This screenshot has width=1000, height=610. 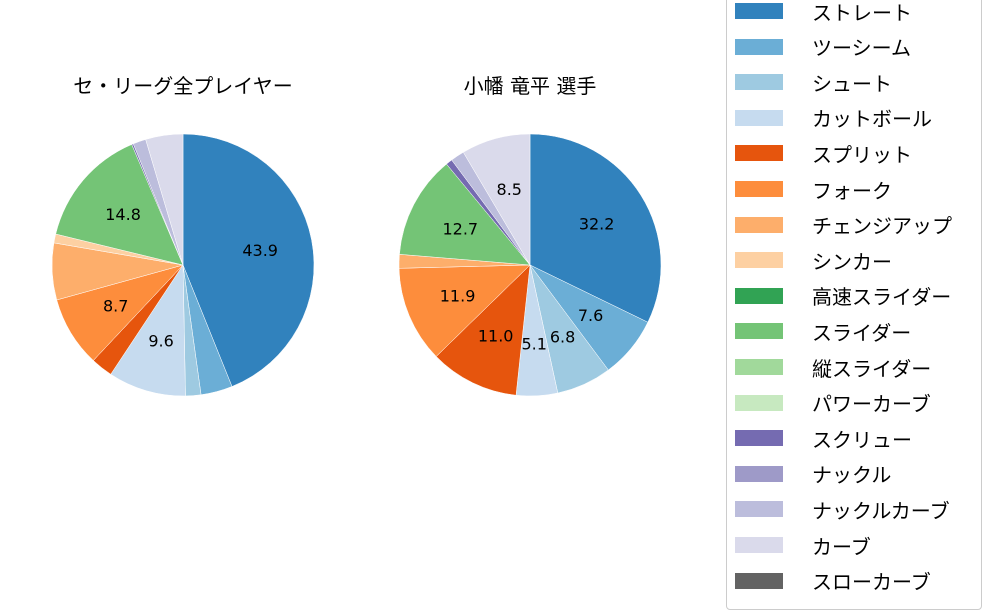 What do you see at coordinates (882, 297) in the screenshot?
I see `legend-label: 高速スライダー` at bounding box center [882, 297].